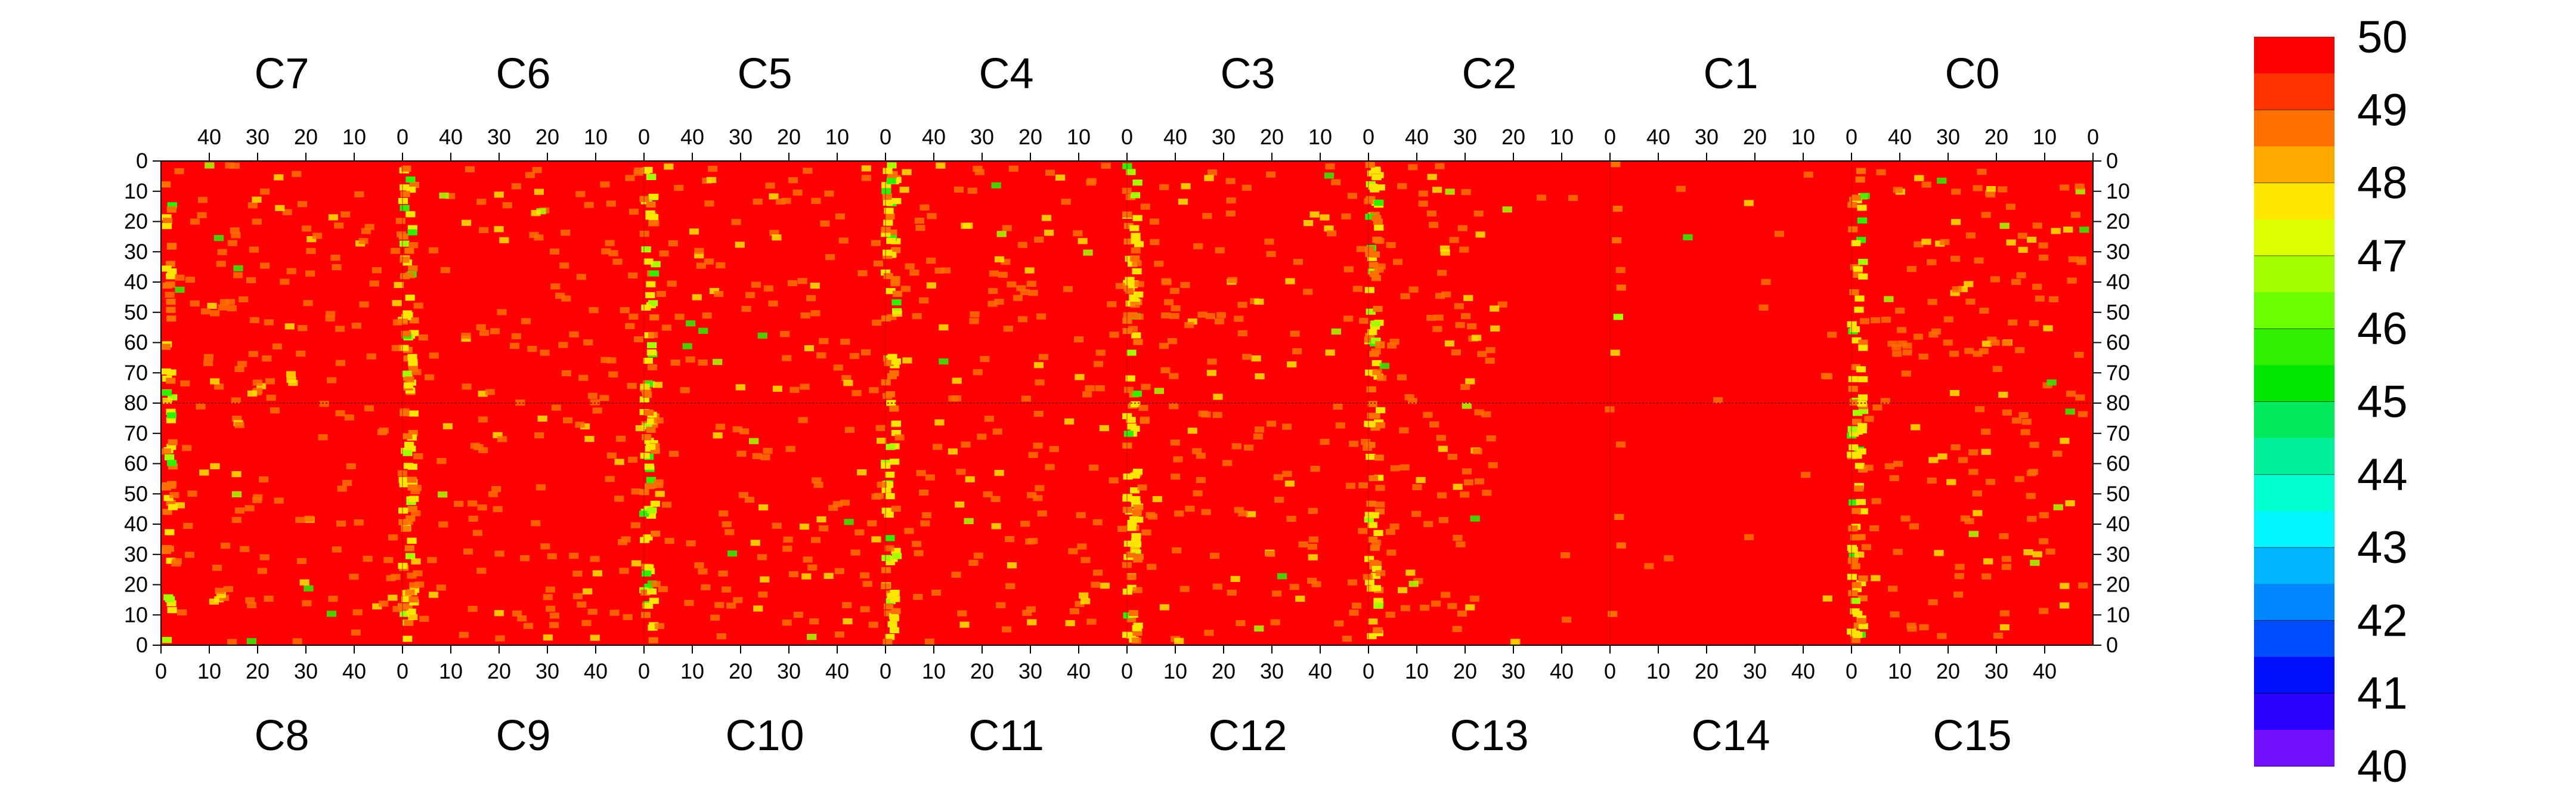 This screenshot has width=2576, height=805. I want to click on top-x-tick-label: 10, so click(1320, 137).